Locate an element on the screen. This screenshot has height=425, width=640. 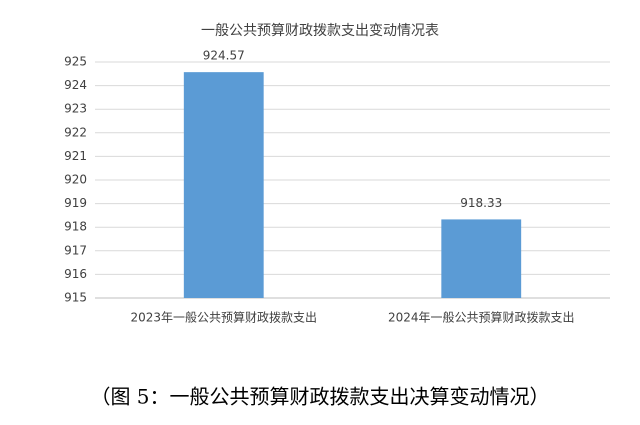
y-tick-label: 924 is located at coordinates (75, 85).